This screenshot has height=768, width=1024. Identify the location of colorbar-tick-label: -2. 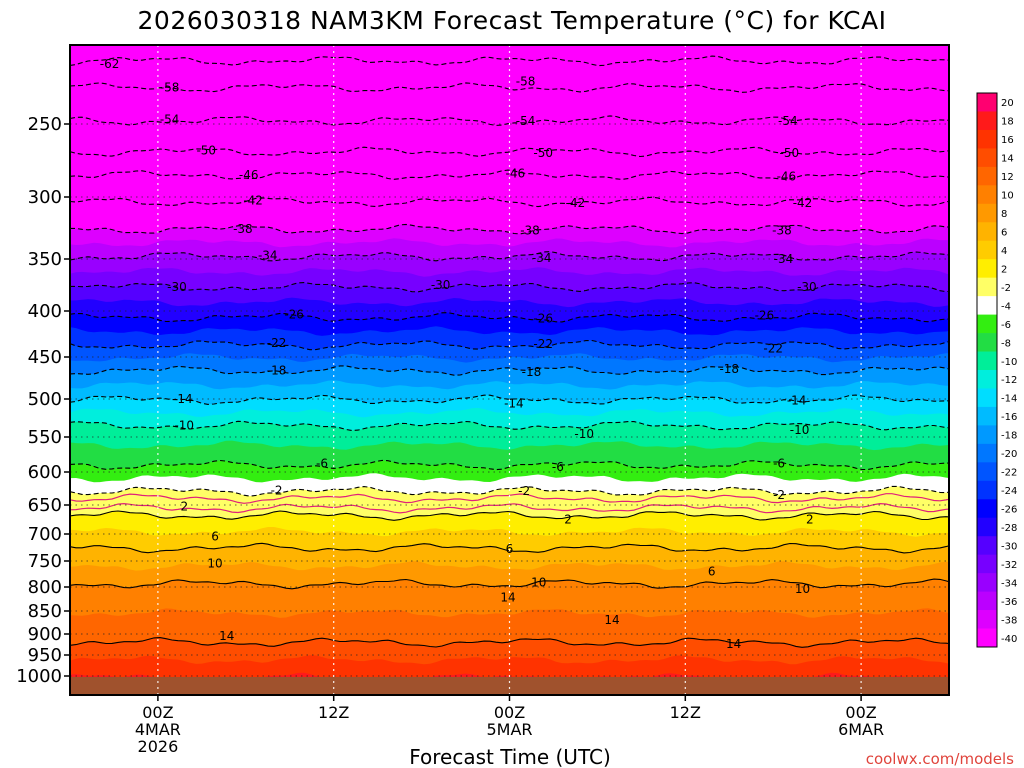
(1006, 288).